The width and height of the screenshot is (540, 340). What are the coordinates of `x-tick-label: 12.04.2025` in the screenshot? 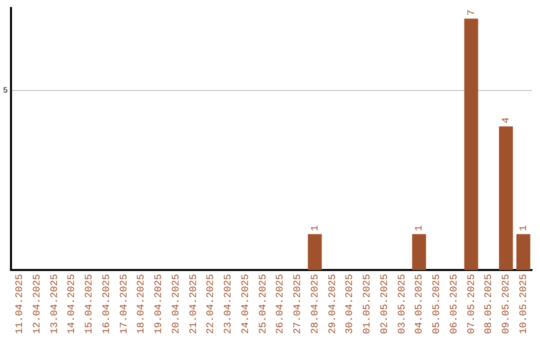 It's located at (38, 304).